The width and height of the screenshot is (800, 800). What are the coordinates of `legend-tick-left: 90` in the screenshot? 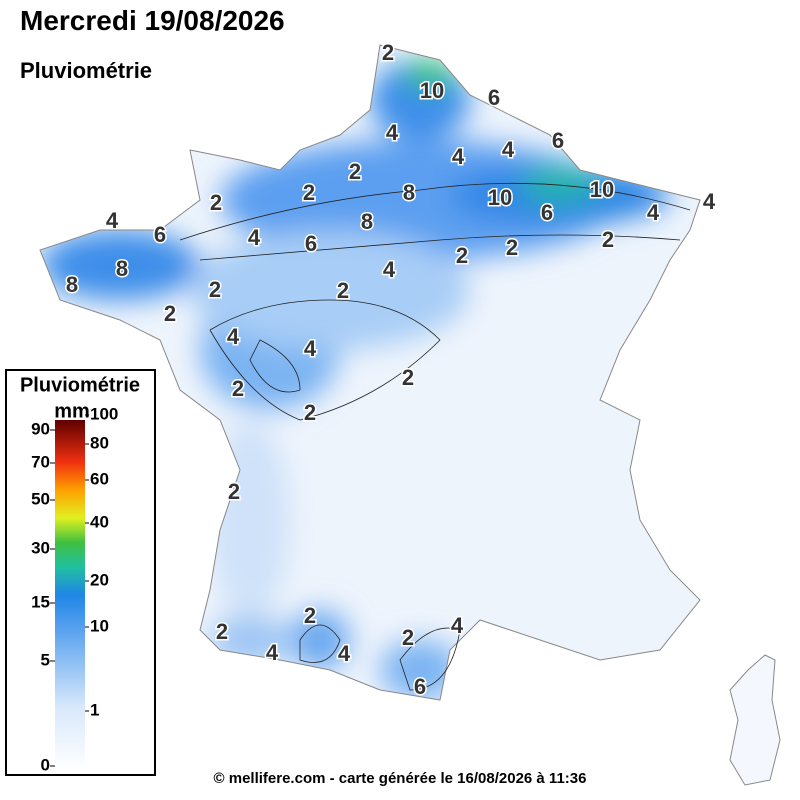 It's located at (40, 428).